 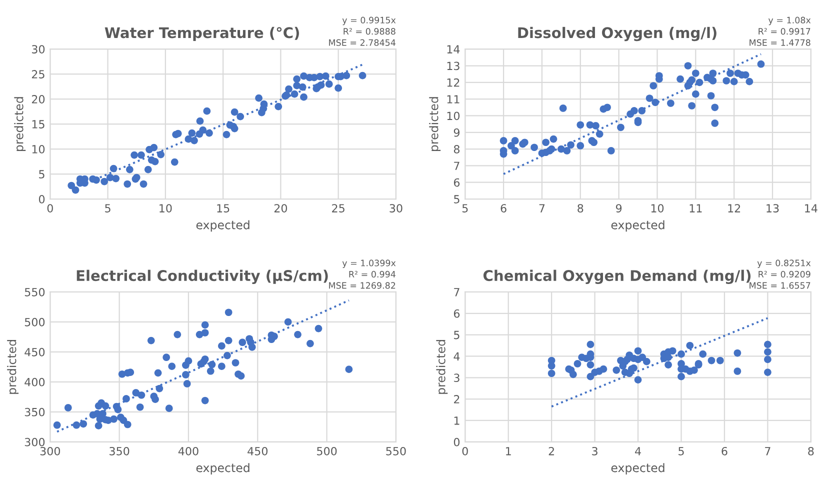 I want to click on text: R² = 0.9917, so click(x=784, y=31).